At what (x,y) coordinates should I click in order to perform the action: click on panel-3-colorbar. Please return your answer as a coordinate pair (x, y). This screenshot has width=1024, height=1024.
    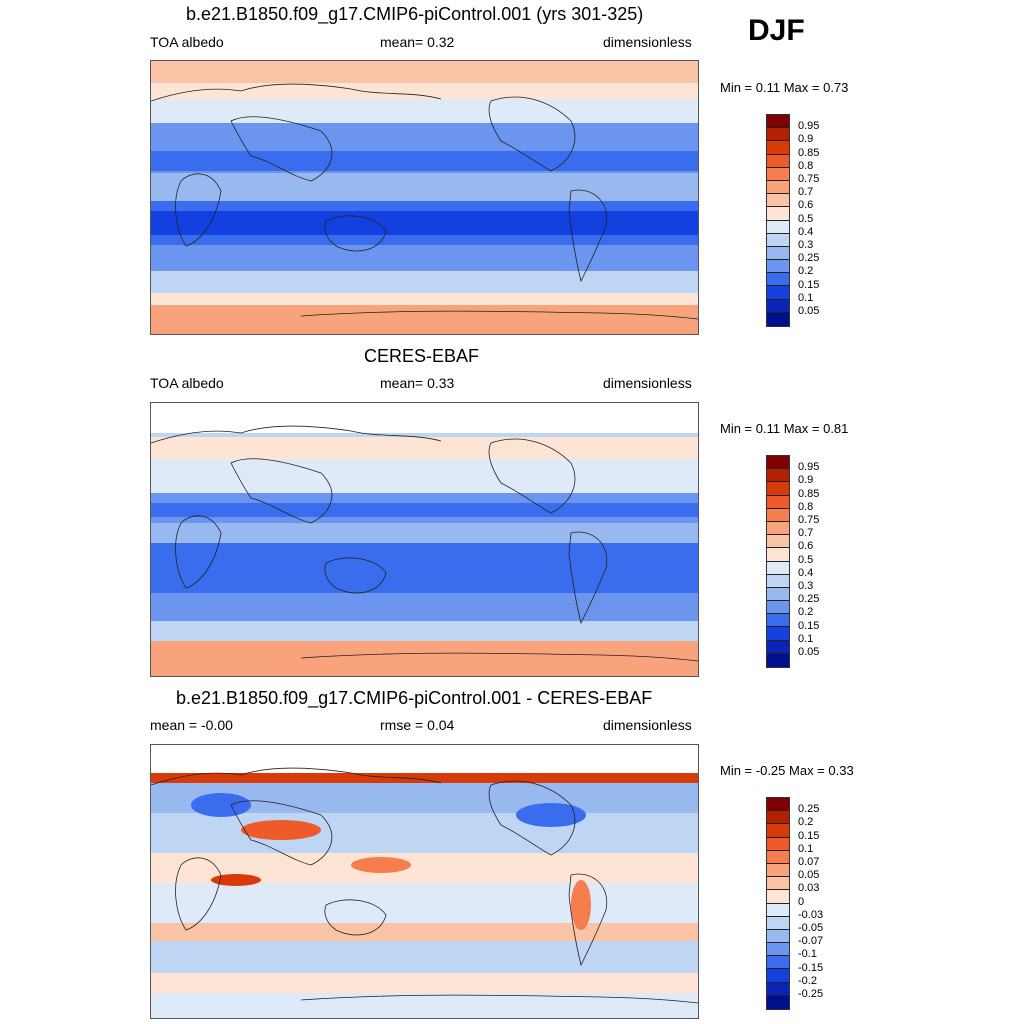
    Looking at the image, I should click on (778, 903).